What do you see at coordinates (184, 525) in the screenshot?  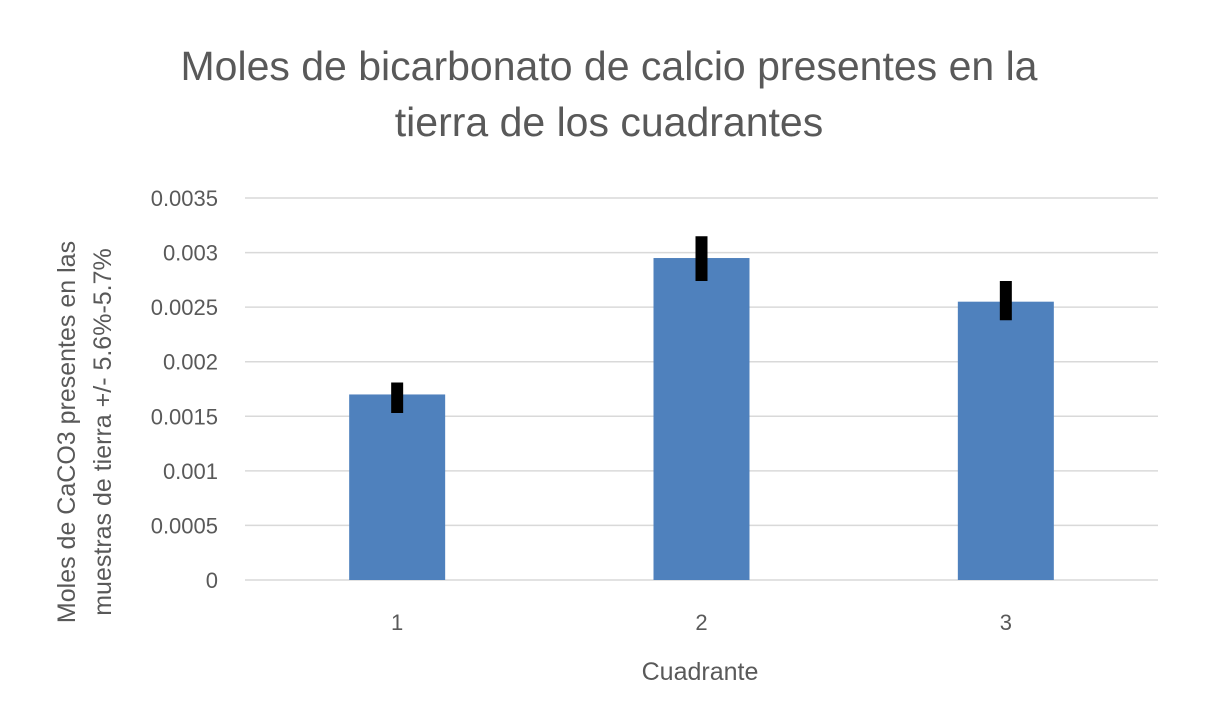 I see `y-tick-label: 0.0005` at bounding box center [184, 525].